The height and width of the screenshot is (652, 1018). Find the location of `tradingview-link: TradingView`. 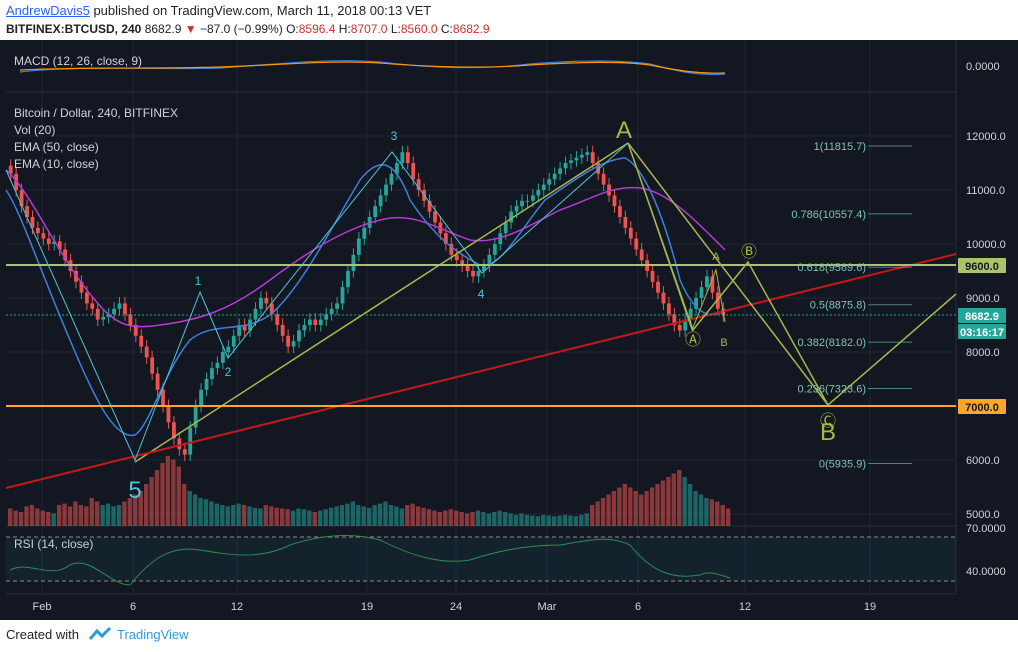

tradingview-link: TradingView is located at coordinates (153, 634).